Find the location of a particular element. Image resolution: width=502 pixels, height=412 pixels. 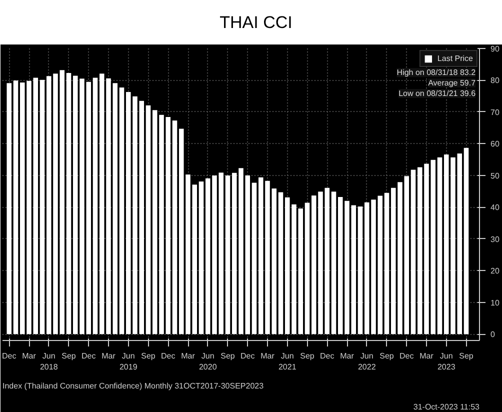

y-tick-label: 70 is located at coordinates (495, 112).